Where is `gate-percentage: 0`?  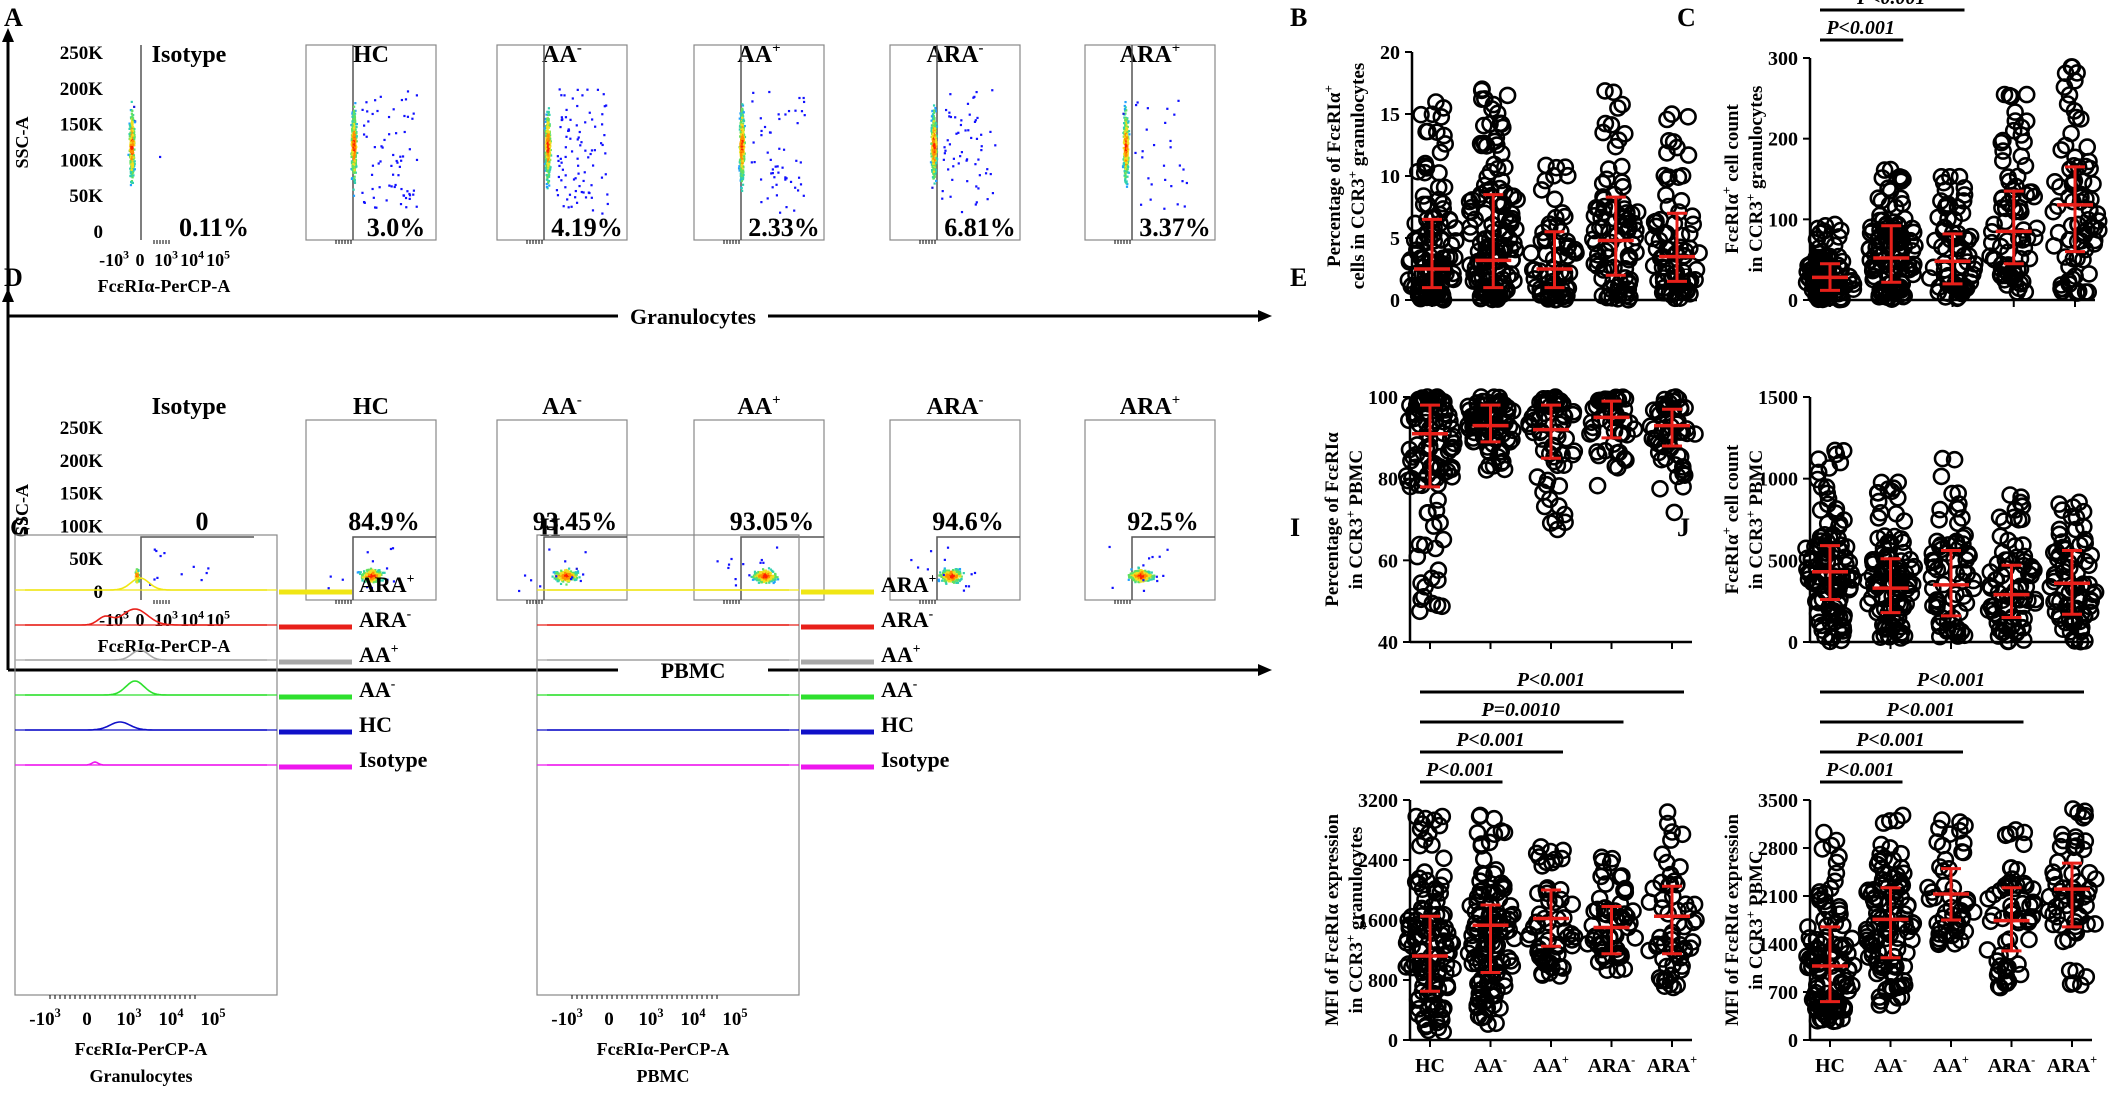 gate-percentage: 0 is located at coordinates (202, 521).